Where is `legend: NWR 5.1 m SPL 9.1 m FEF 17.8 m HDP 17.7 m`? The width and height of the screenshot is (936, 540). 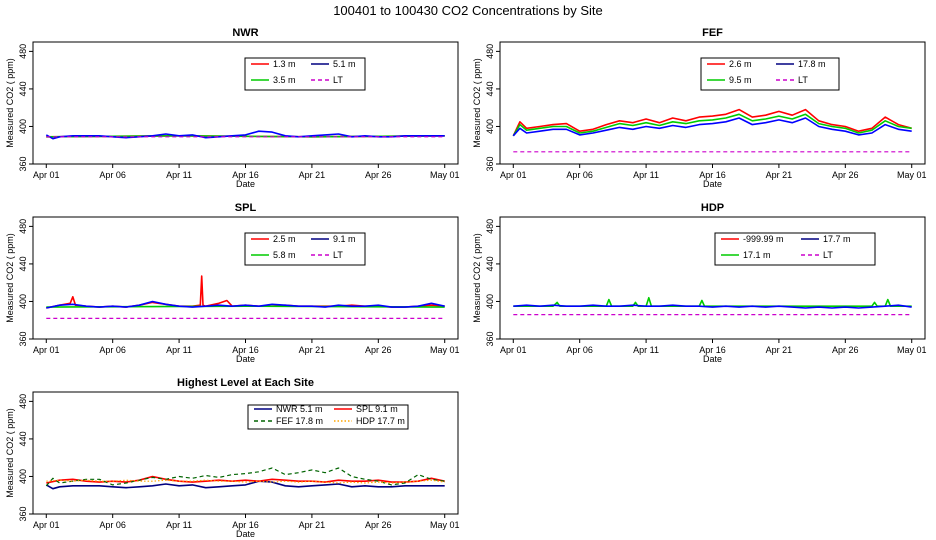 legend: NWR 5.1 m SPL 9.1 m FEF 17.8 m HDP 17.7 m is located at coordinates (328, 417).